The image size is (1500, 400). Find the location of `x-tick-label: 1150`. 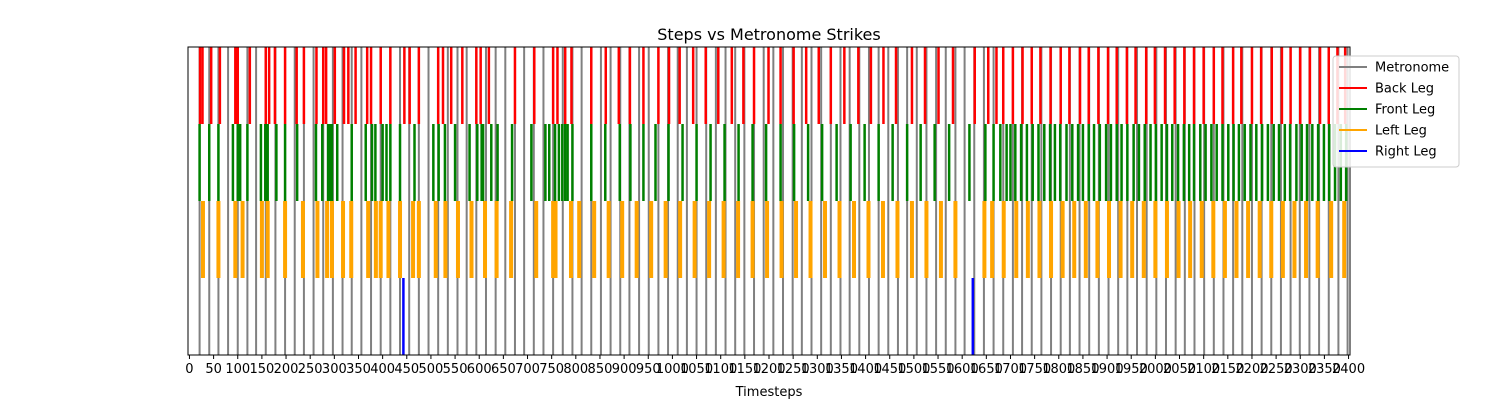

x-tick-label: 1150 is located at coordinates (744, 369).